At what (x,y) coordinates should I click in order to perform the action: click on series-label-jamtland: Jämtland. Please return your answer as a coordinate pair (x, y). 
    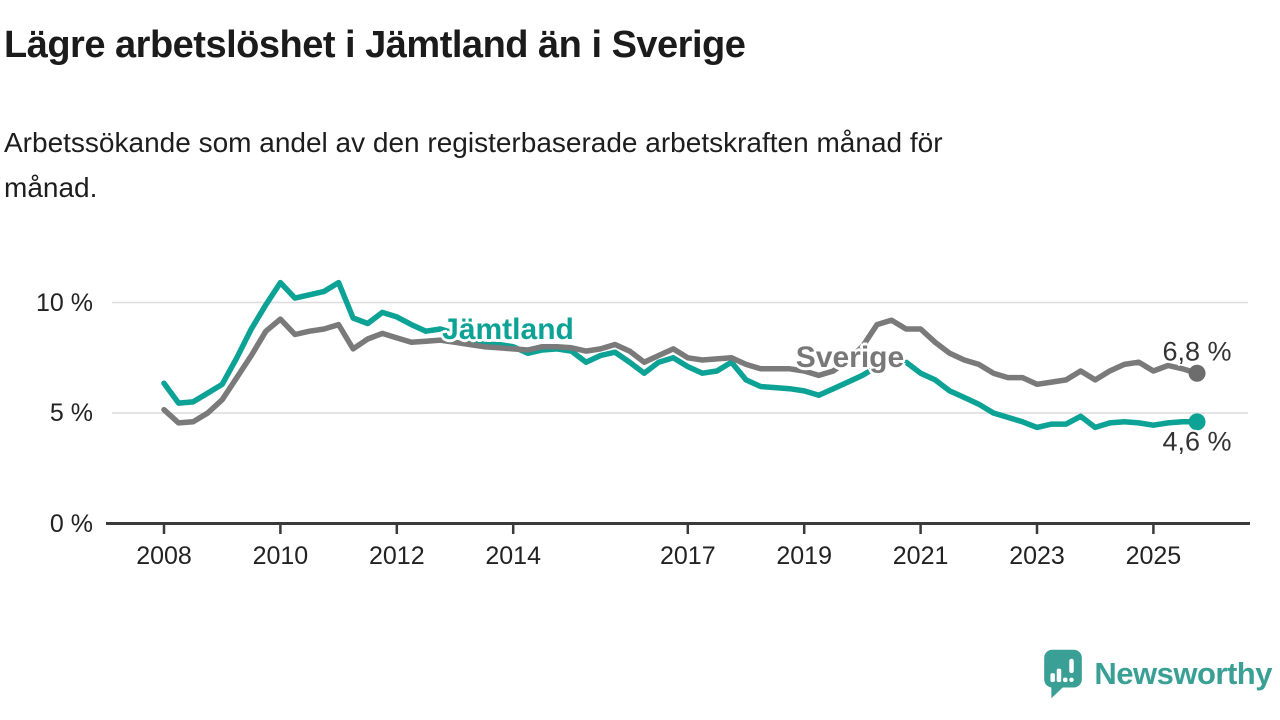
    Looking at the image, I should click on (508, 329).